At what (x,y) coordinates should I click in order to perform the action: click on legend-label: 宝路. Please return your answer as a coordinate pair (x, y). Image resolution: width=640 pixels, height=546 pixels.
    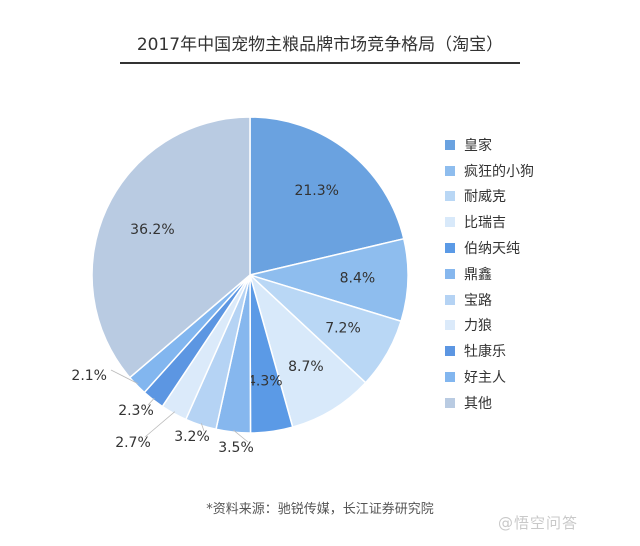
    Looking at the image, I should click on (478, 300).